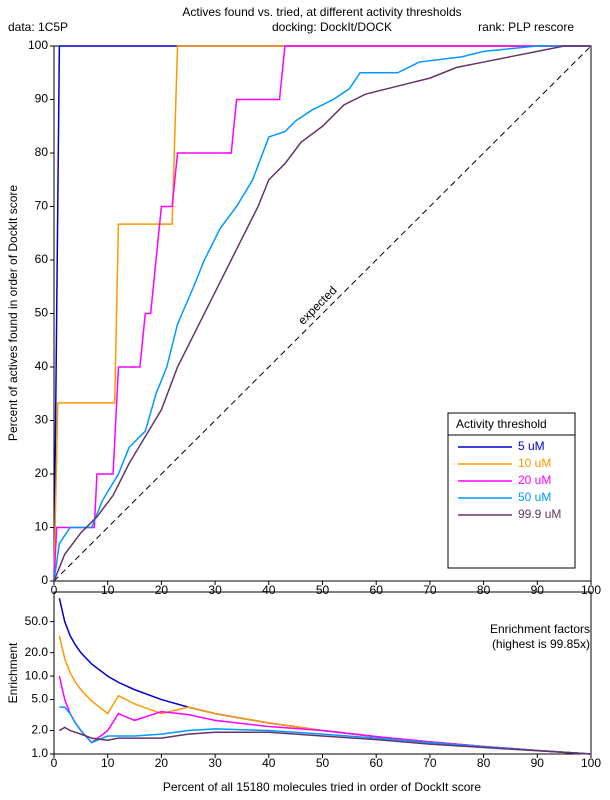  I want to click on annotation: Enrichment factors, so click(540, 629).